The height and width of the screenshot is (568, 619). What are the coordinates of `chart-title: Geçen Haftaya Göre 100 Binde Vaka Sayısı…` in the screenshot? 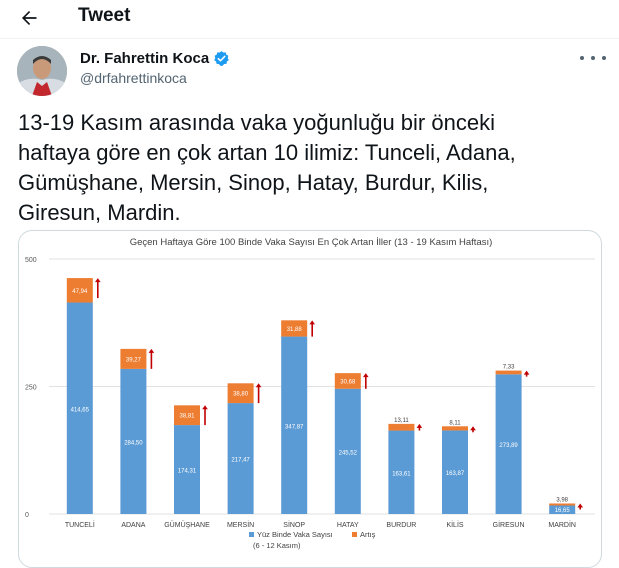 It's located at (311, 242).